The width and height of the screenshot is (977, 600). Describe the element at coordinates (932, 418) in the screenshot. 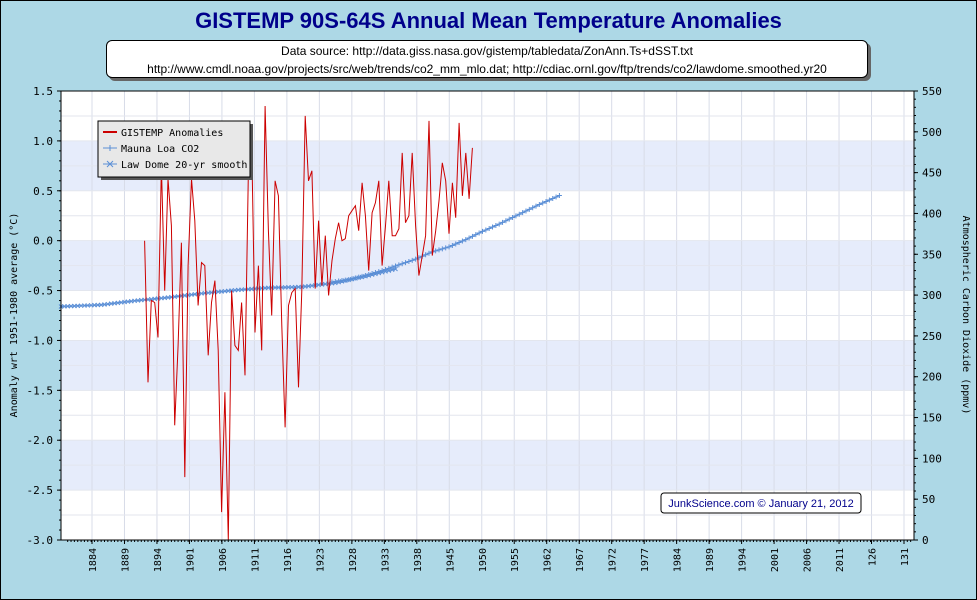

I see `y2-tick-label: 150` at that location.